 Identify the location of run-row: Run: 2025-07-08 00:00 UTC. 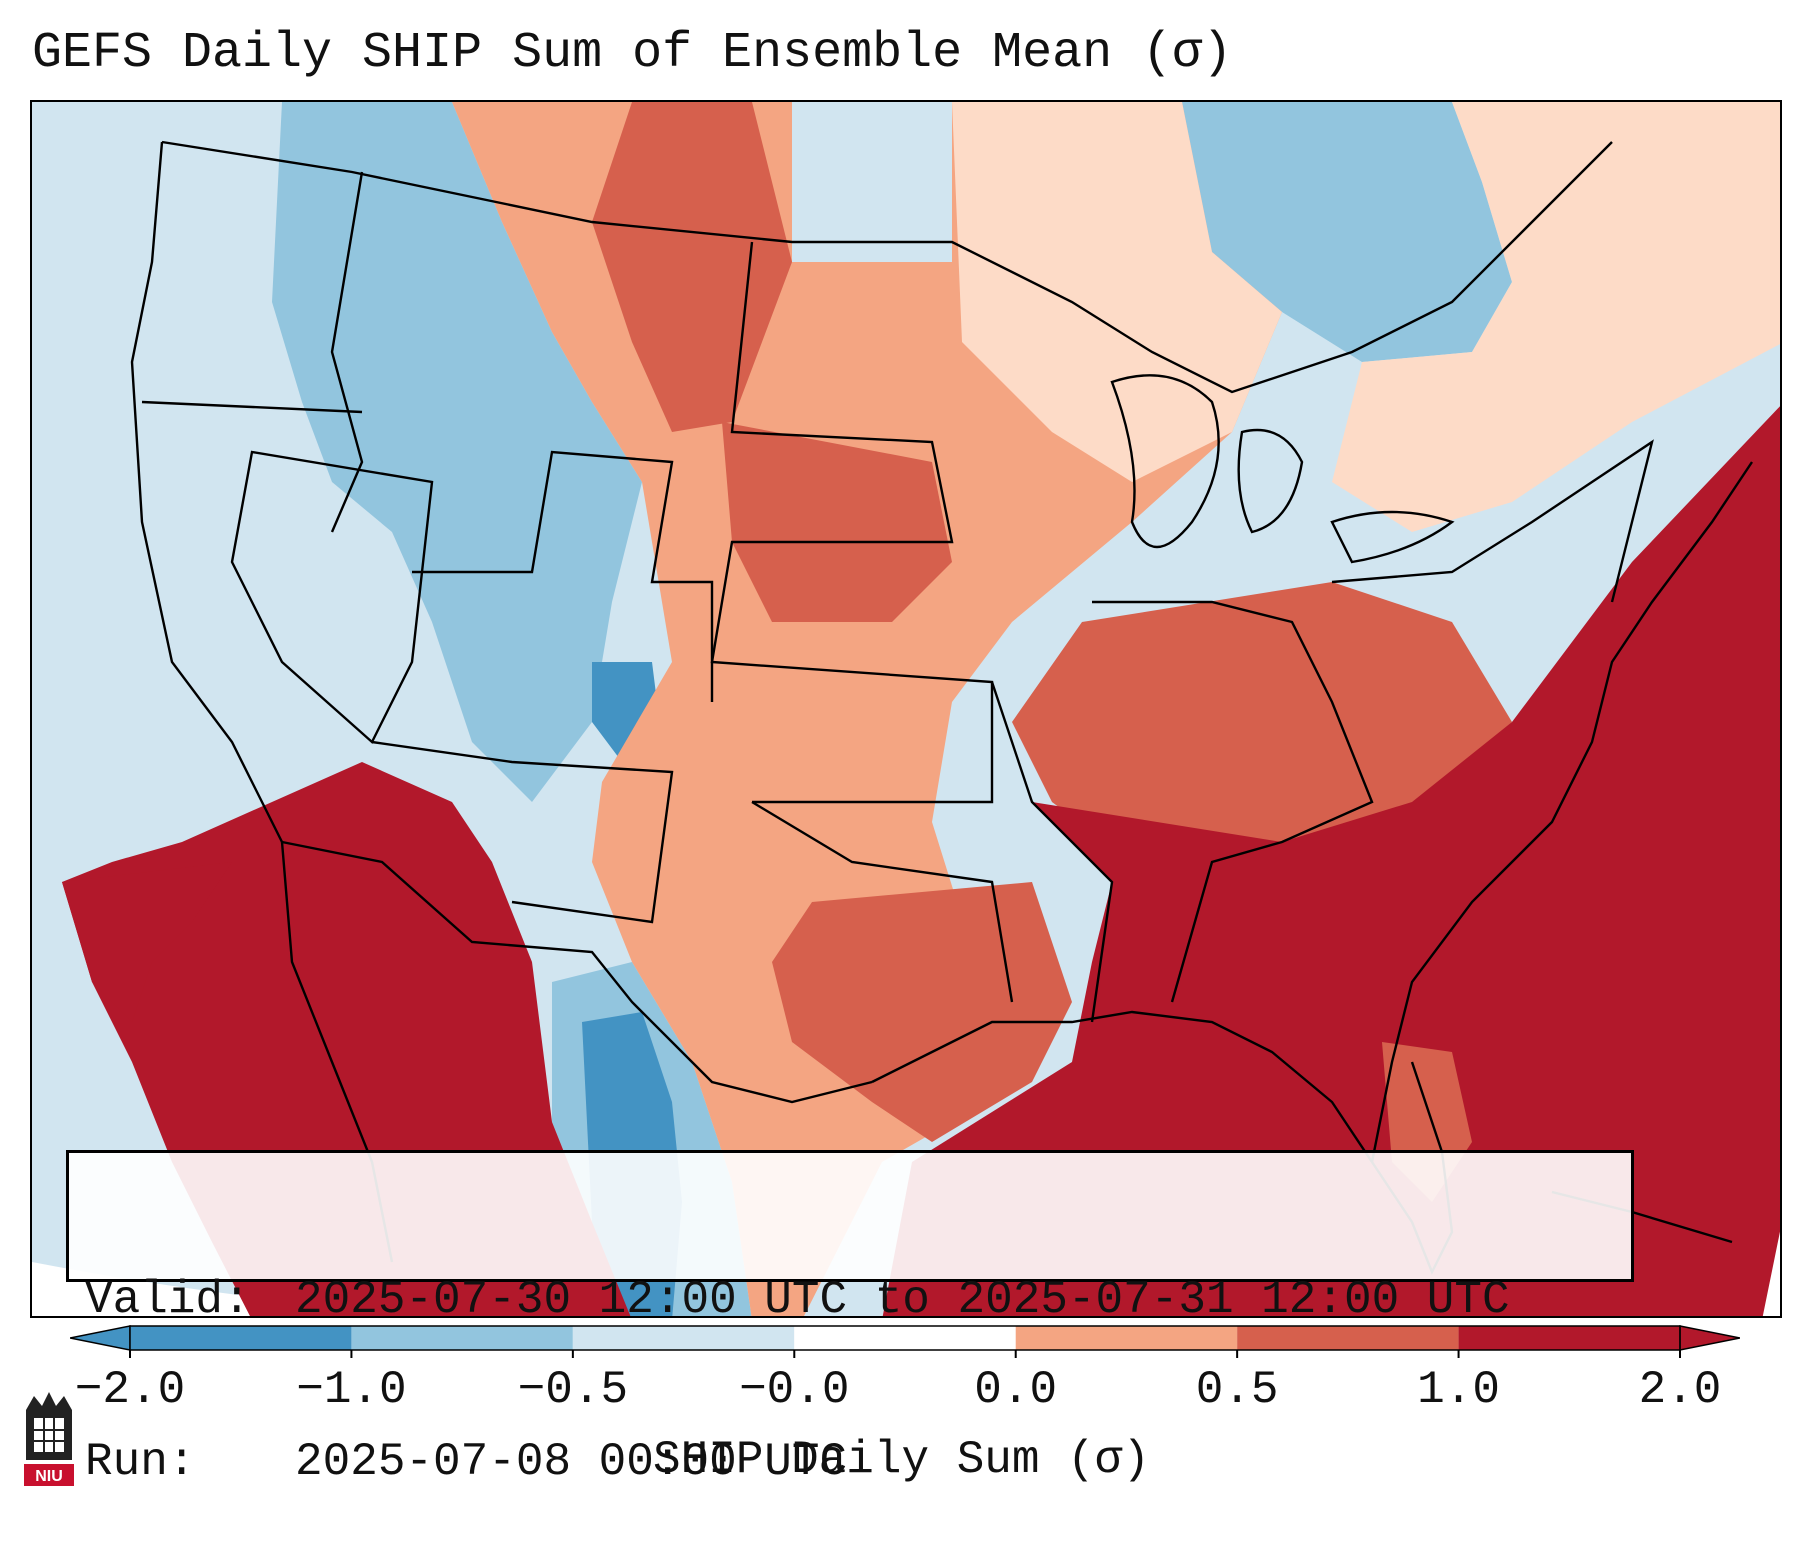
(850, 1462).